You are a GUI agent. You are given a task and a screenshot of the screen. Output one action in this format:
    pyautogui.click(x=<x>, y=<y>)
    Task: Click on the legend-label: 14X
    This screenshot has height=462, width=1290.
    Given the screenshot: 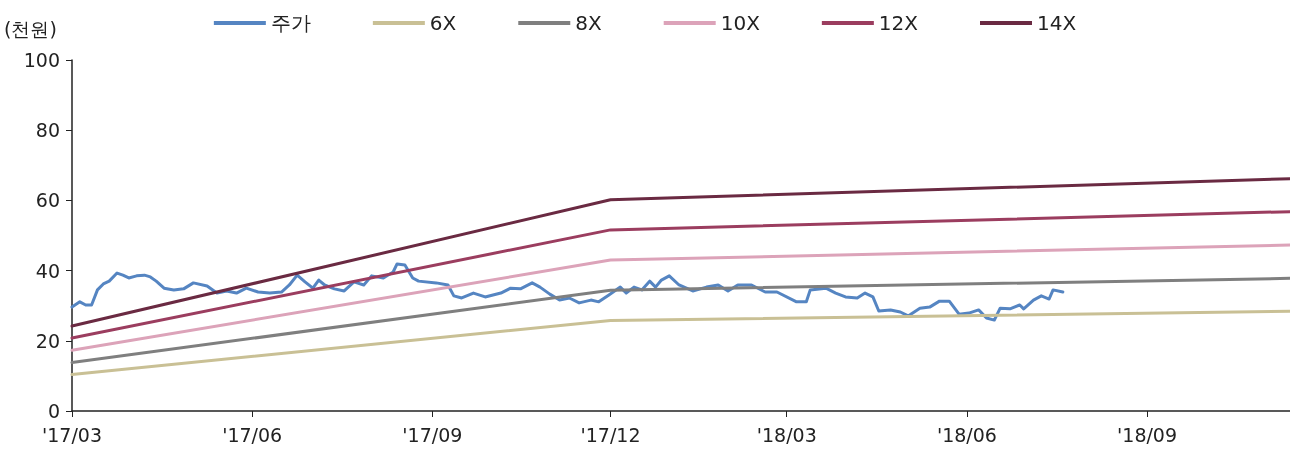 What is the action you would take?
    pyautogui.click(x=1057, y=23)
    